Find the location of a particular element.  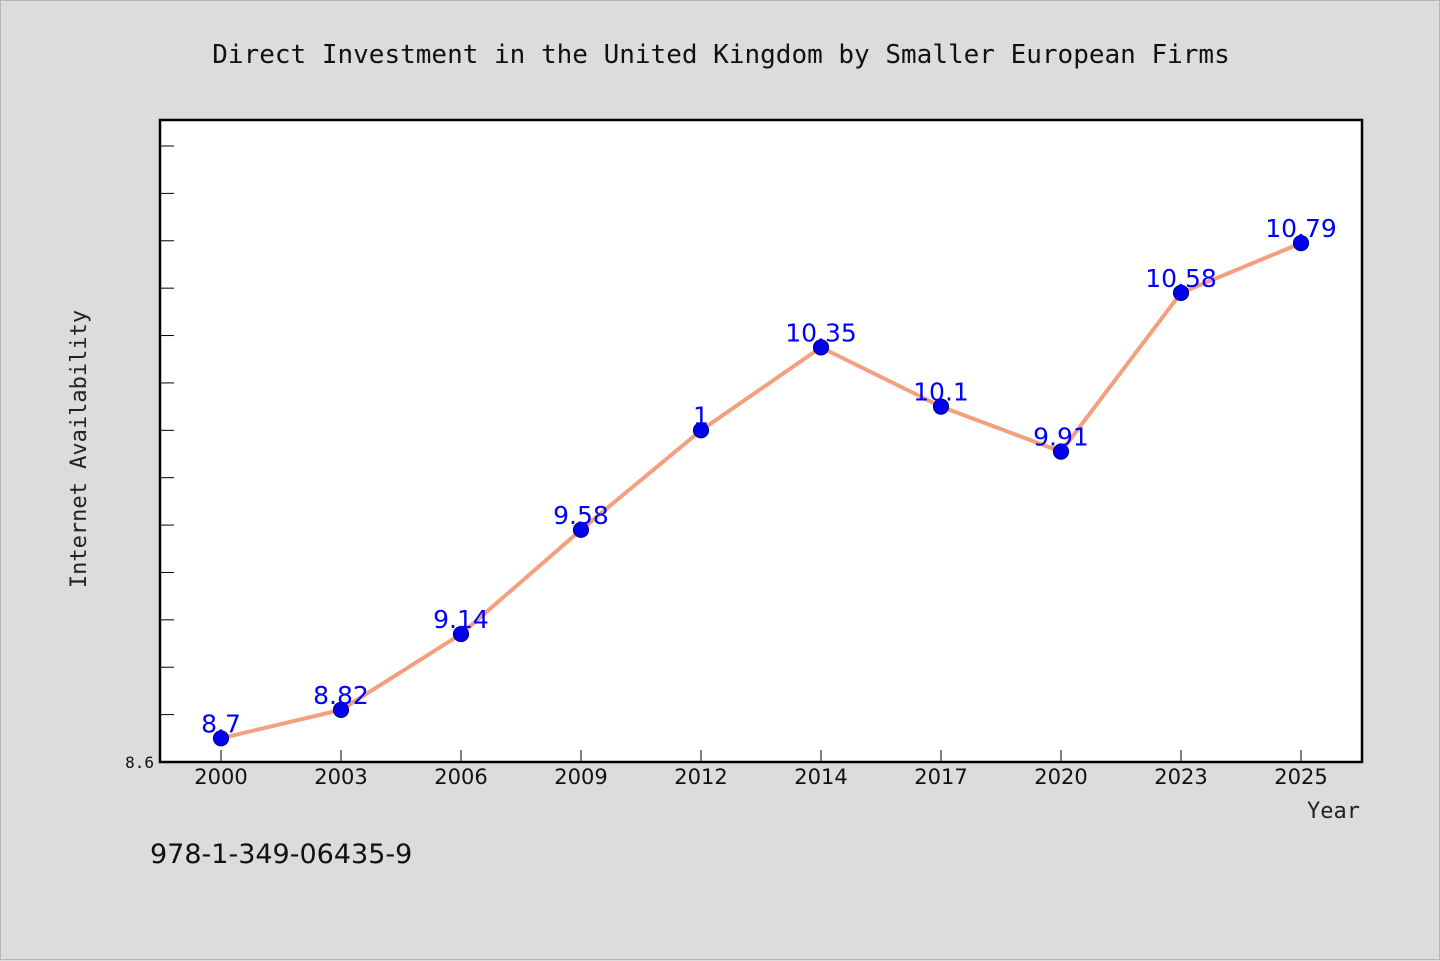

x-axis-title: Year is located at coordinates (1333, 811).